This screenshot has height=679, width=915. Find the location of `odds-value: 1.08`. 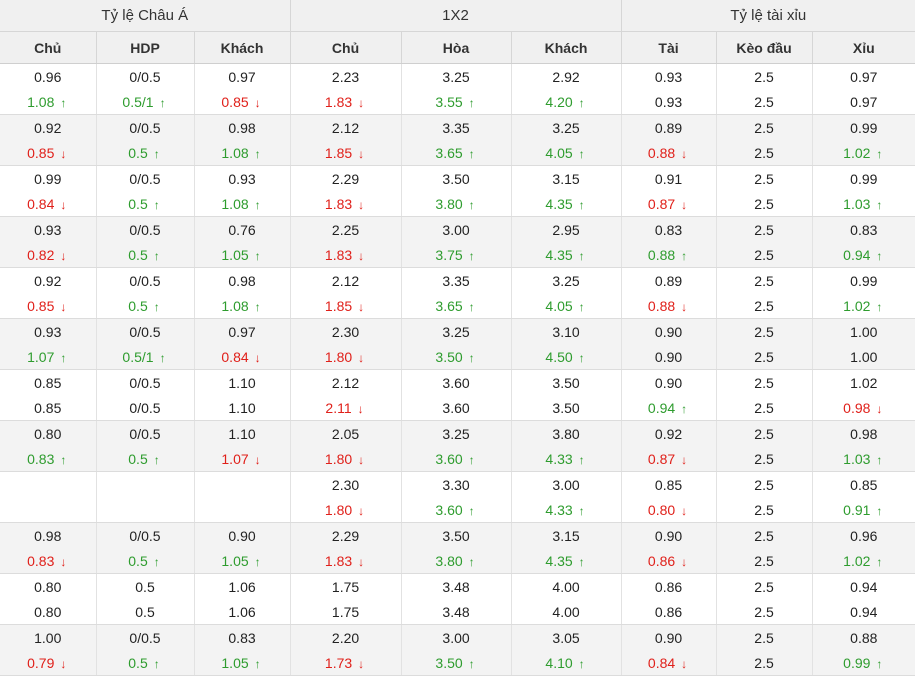

odds-value: 1.08 is located at coordinates (235, 203).